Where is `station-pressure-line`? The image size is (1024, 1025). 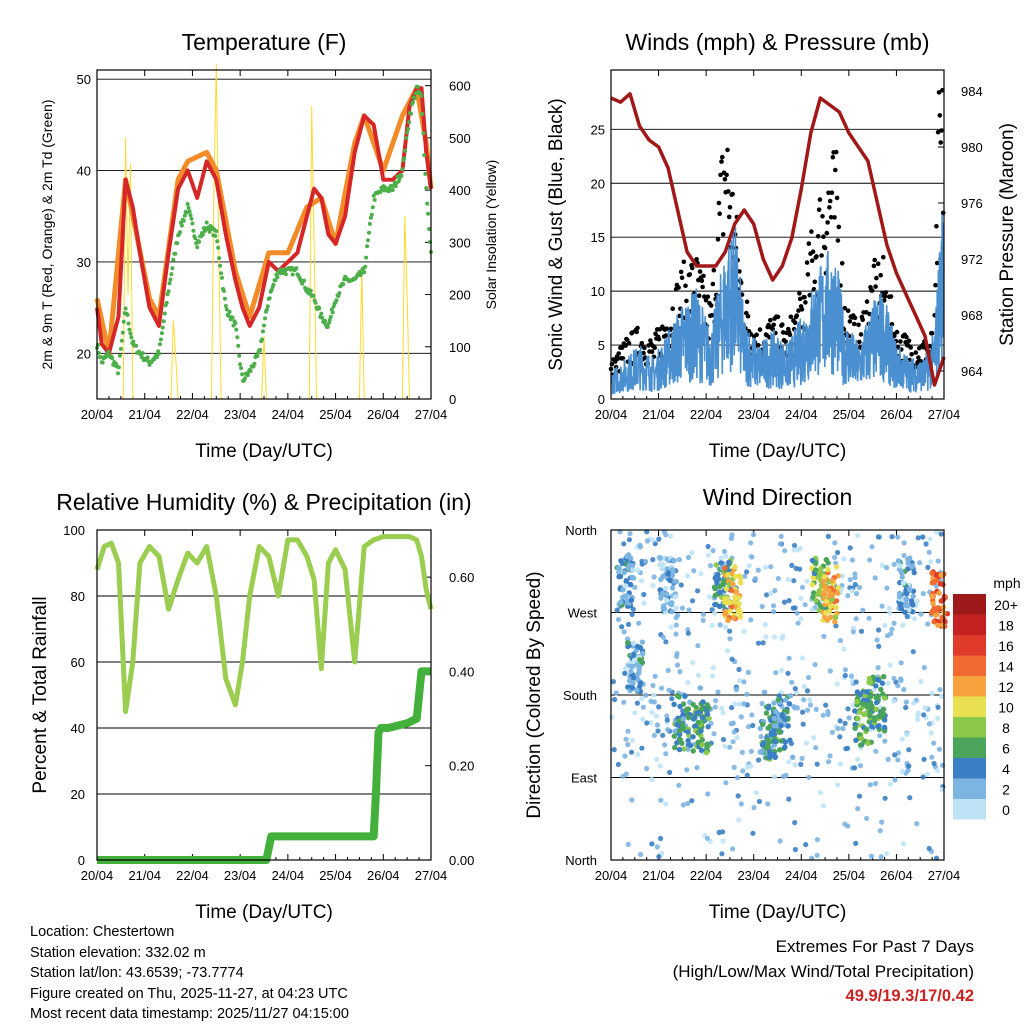 station-pressure-line is located at coordinates (778, 239).